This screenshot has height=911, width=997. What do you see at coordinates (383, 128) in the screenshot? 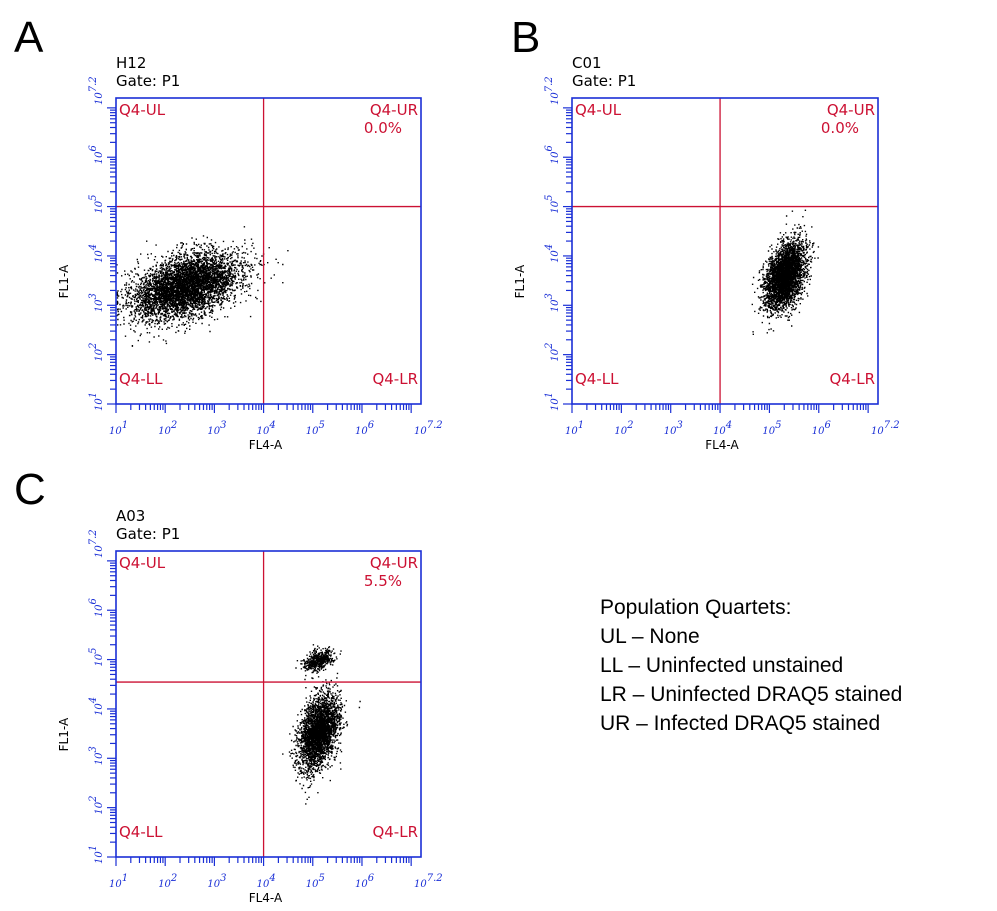
I see `quadrant-ur-percent-a: 0.0%` at bounding box center [383, 128].